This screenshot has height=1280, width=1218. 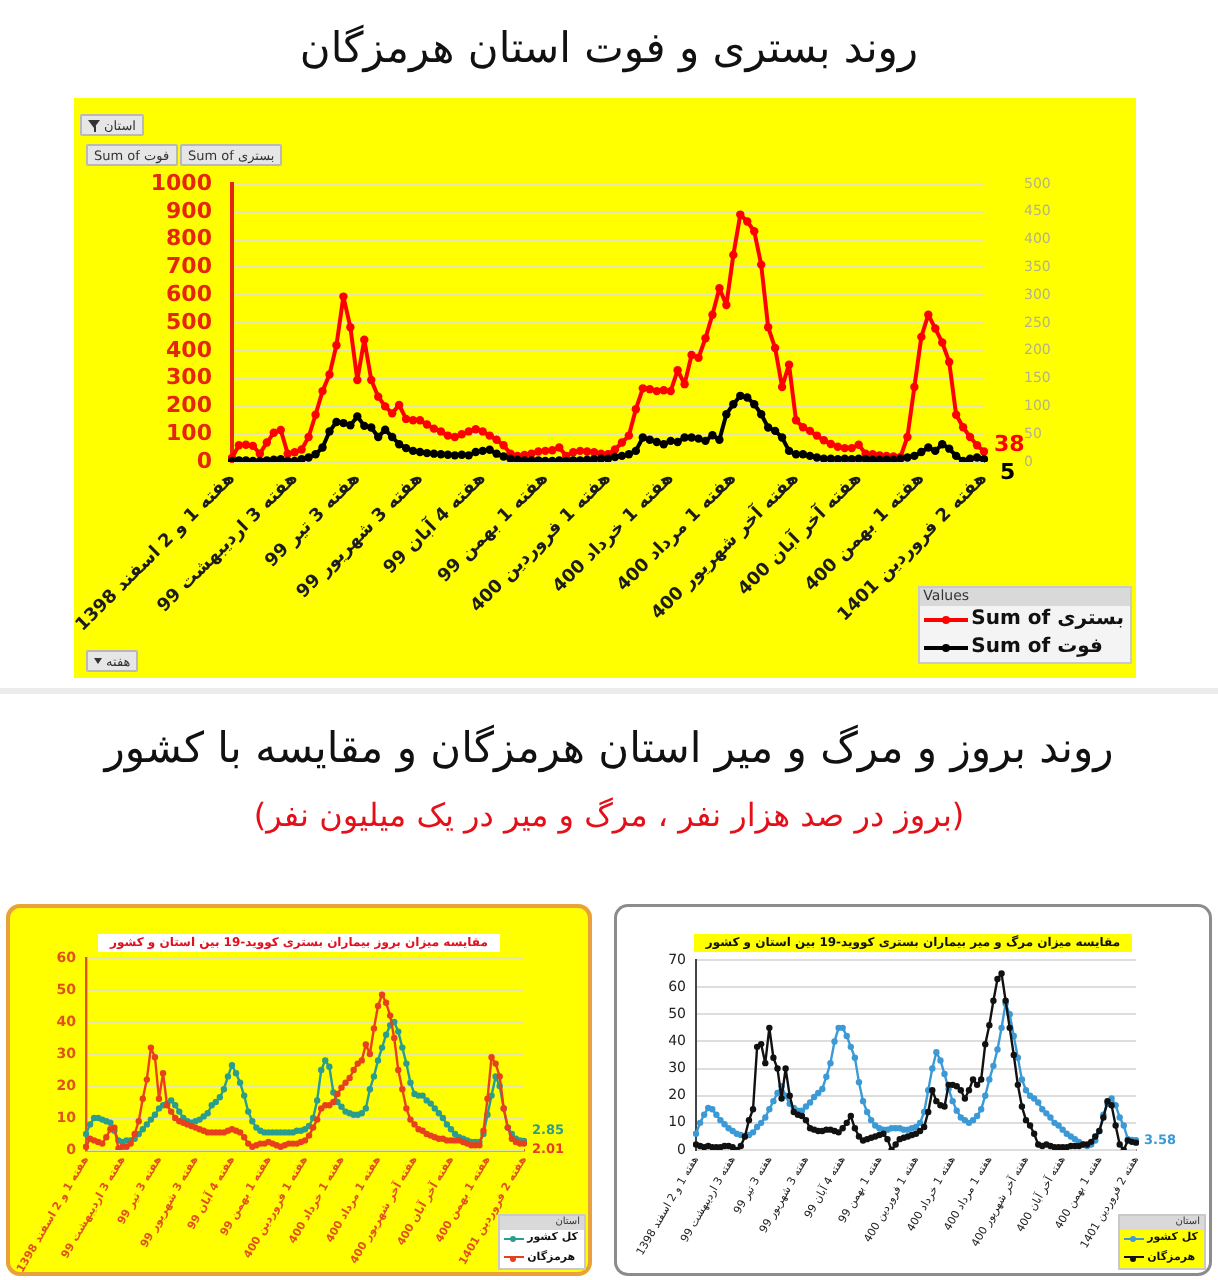 I want to click on y-tick-label: 0, so click(x=204, y=460).